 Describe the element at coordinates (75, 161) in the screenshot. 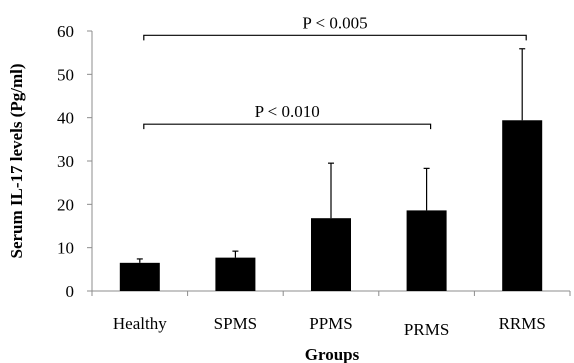

I see `y-axis: 0 10 20 30 40 50 60` at that location.